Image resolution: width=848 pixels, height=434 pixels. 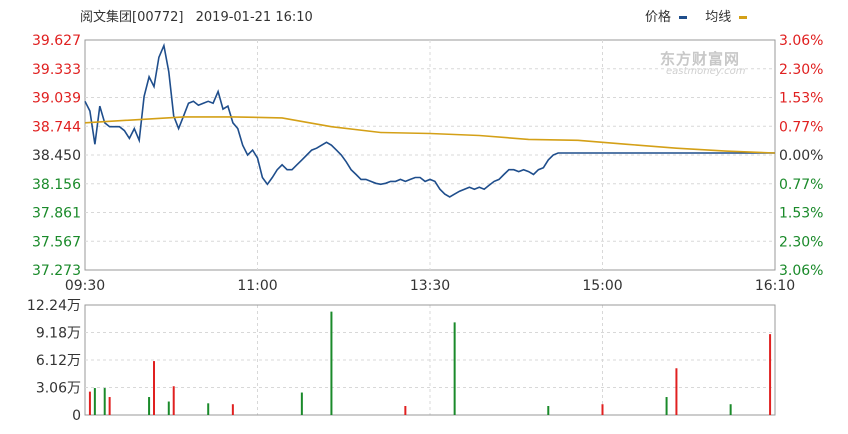 I want to click on legend-avg-label: 均线, so click(x=718, y=17).